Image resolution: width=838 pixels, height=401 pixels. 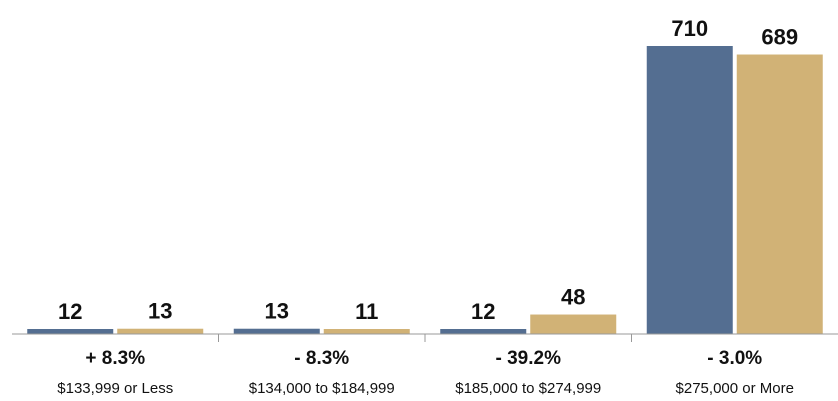 What do you see at coordinates (735, 388) in the screenshot?
I see `category-label-3: $275,000 or More` at bounding box center [735, 388].